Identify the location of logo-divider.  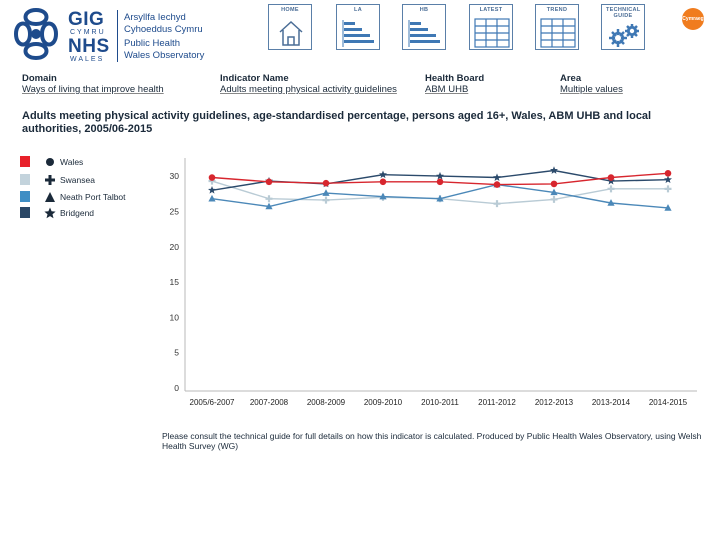
(117, 36).